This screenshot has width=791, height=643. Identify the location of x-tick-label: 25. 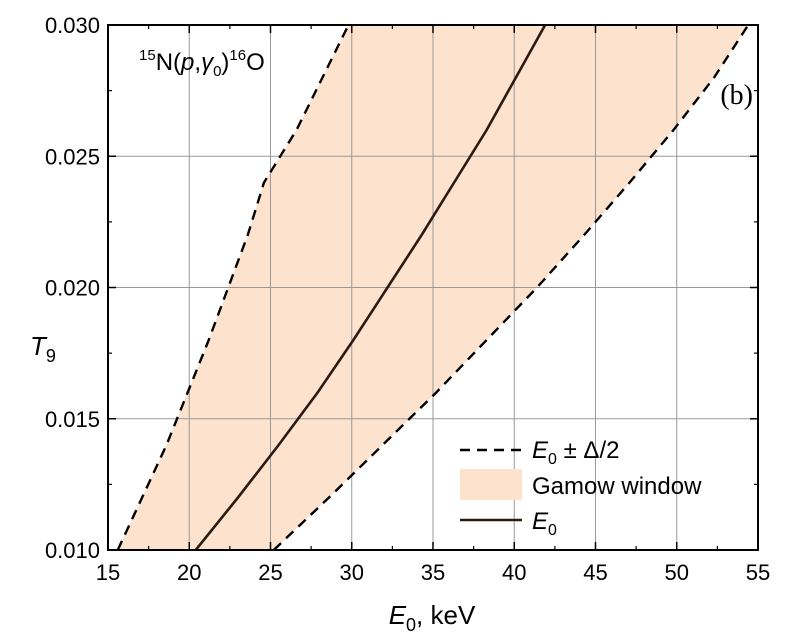
(270, 572).